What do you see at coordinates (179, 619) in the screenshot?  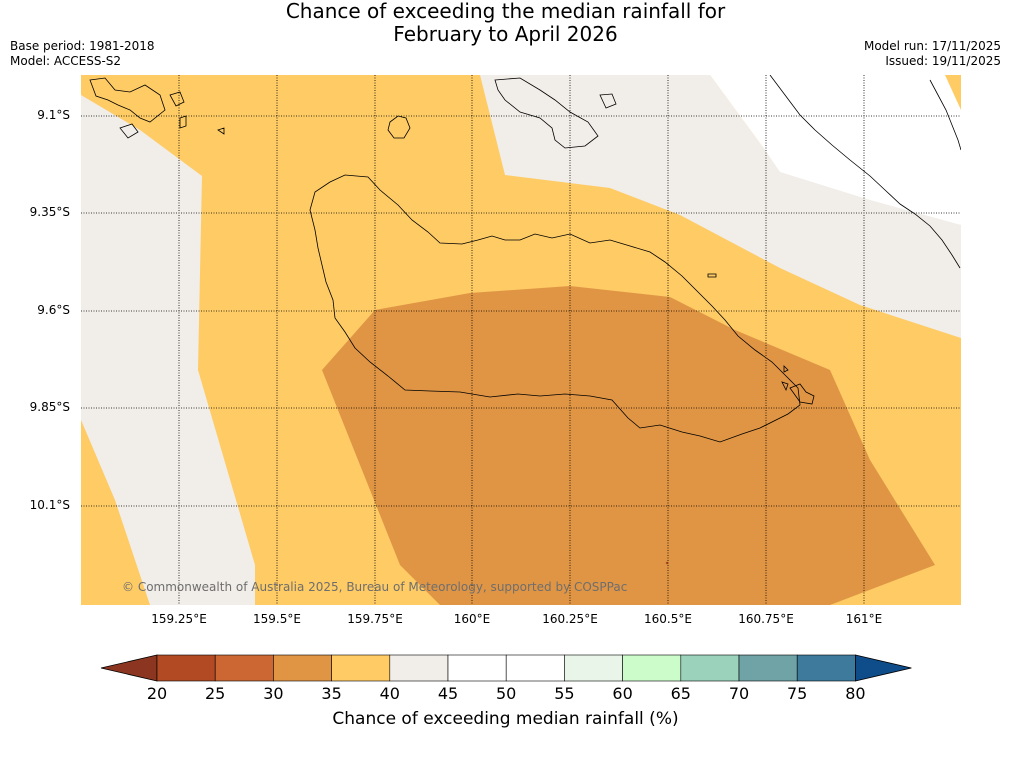 I see `lon-tick-label: 159.25°E` at bounding box center [179, 619].